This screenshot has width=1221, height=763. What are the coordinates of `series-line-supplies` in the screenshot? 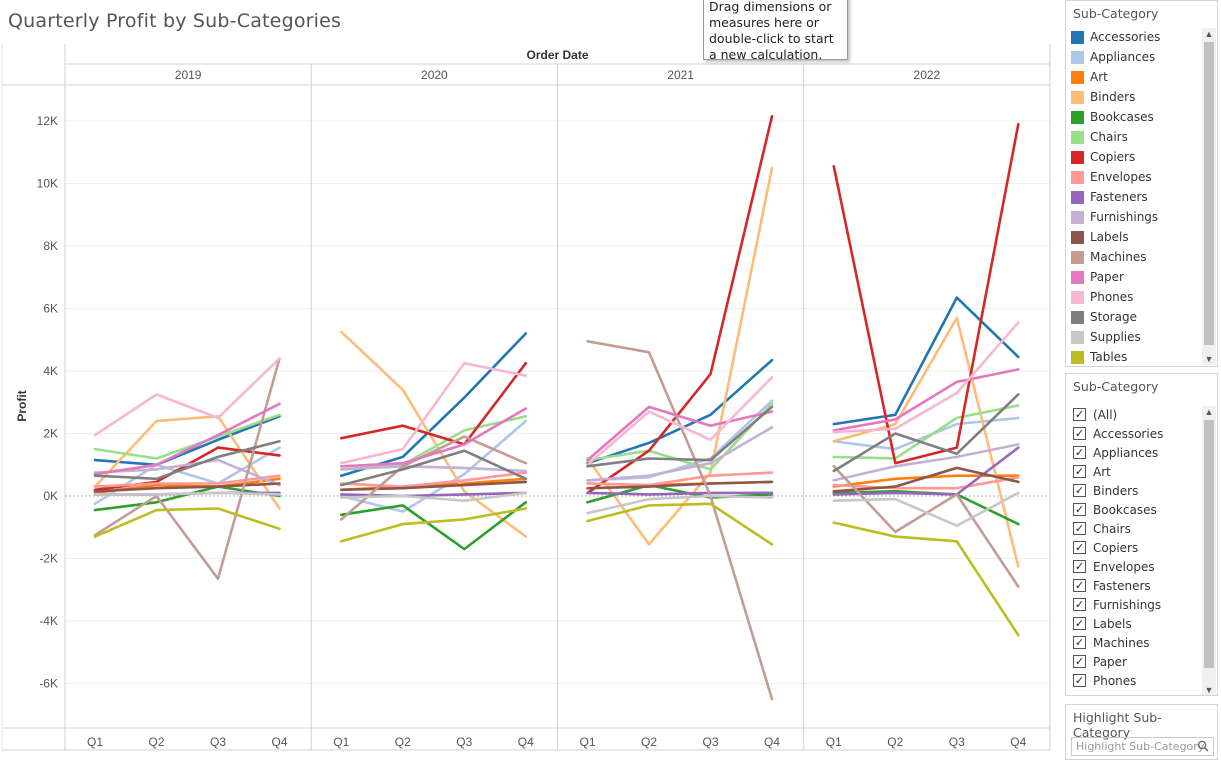 It's located at (926, 509).